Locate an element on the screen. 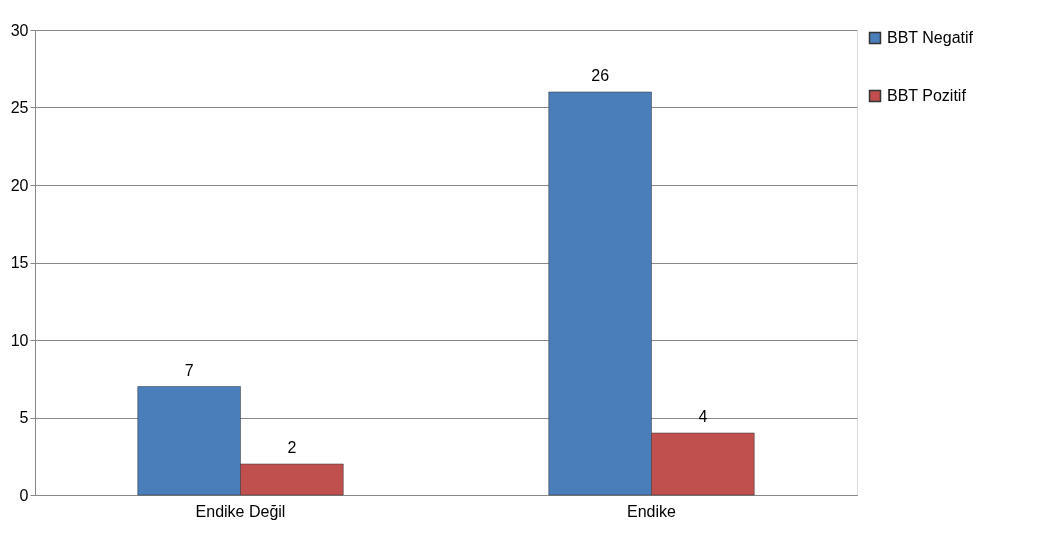 This screenshot has width=1041, height=552. legend-label: BBT Pozitif is located at coordinates (927, 95).